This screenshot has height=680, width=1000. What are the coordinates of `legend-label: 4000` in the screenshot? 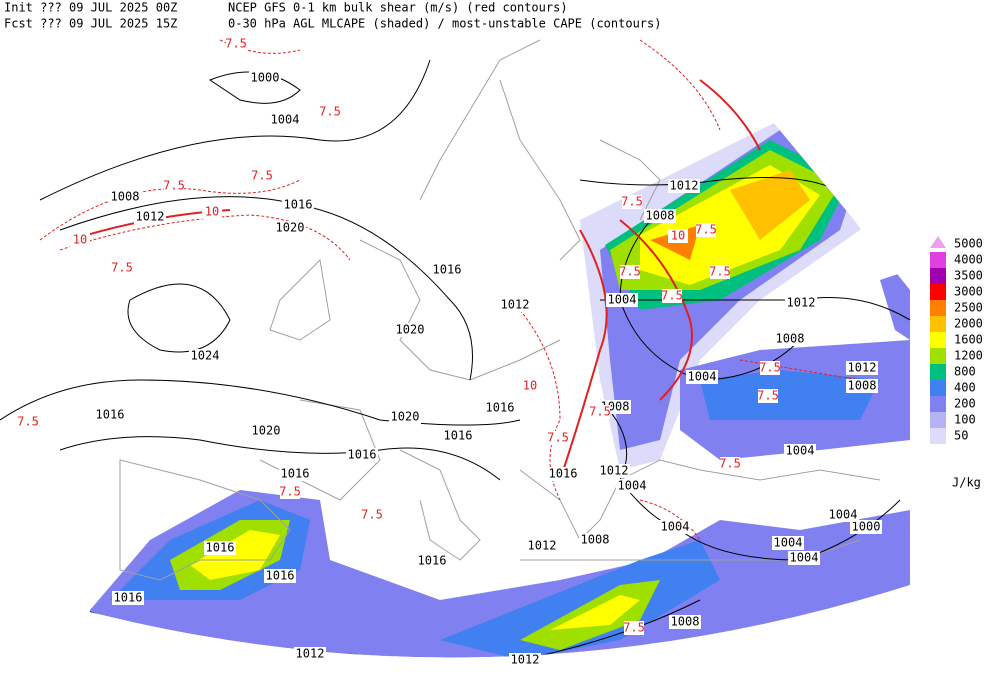 It's located at (968, 260).